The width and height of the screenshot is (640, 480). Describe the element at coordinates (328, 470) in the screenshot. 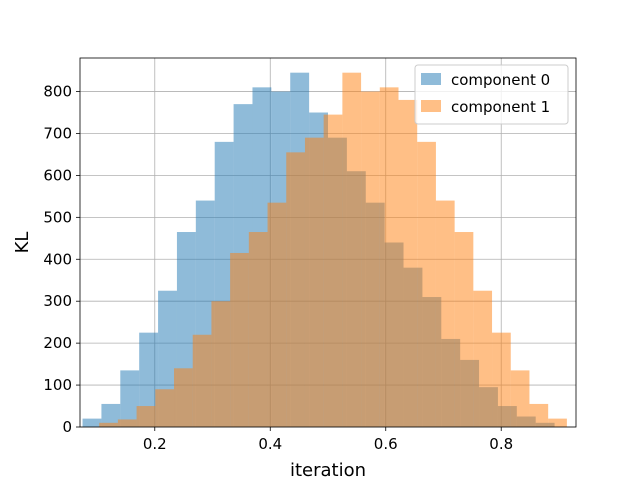

I see `x-axis-label: iteration` at that location.